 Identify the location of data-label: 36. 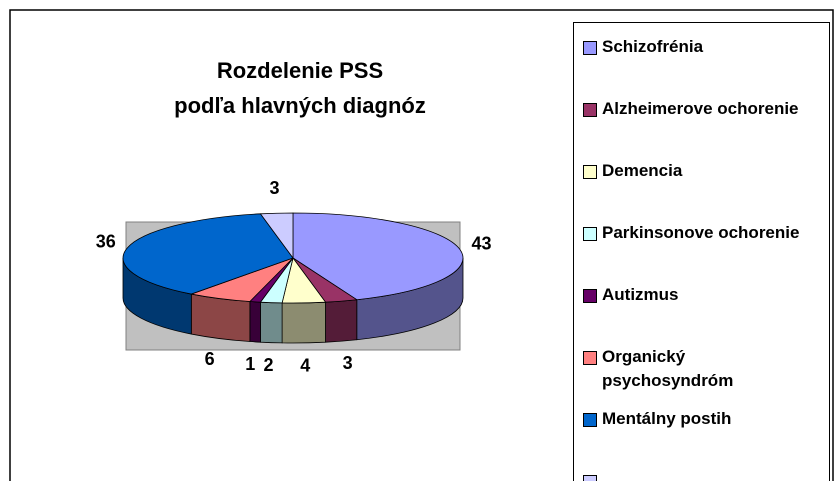
(106, 241).